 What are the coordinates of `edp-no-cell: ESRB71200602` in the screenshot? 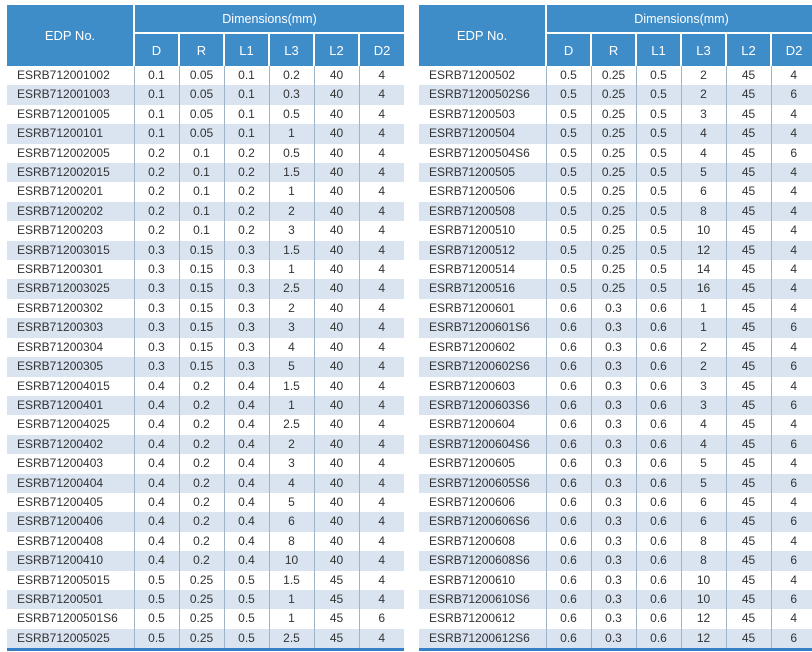 It's located at (472, 346).